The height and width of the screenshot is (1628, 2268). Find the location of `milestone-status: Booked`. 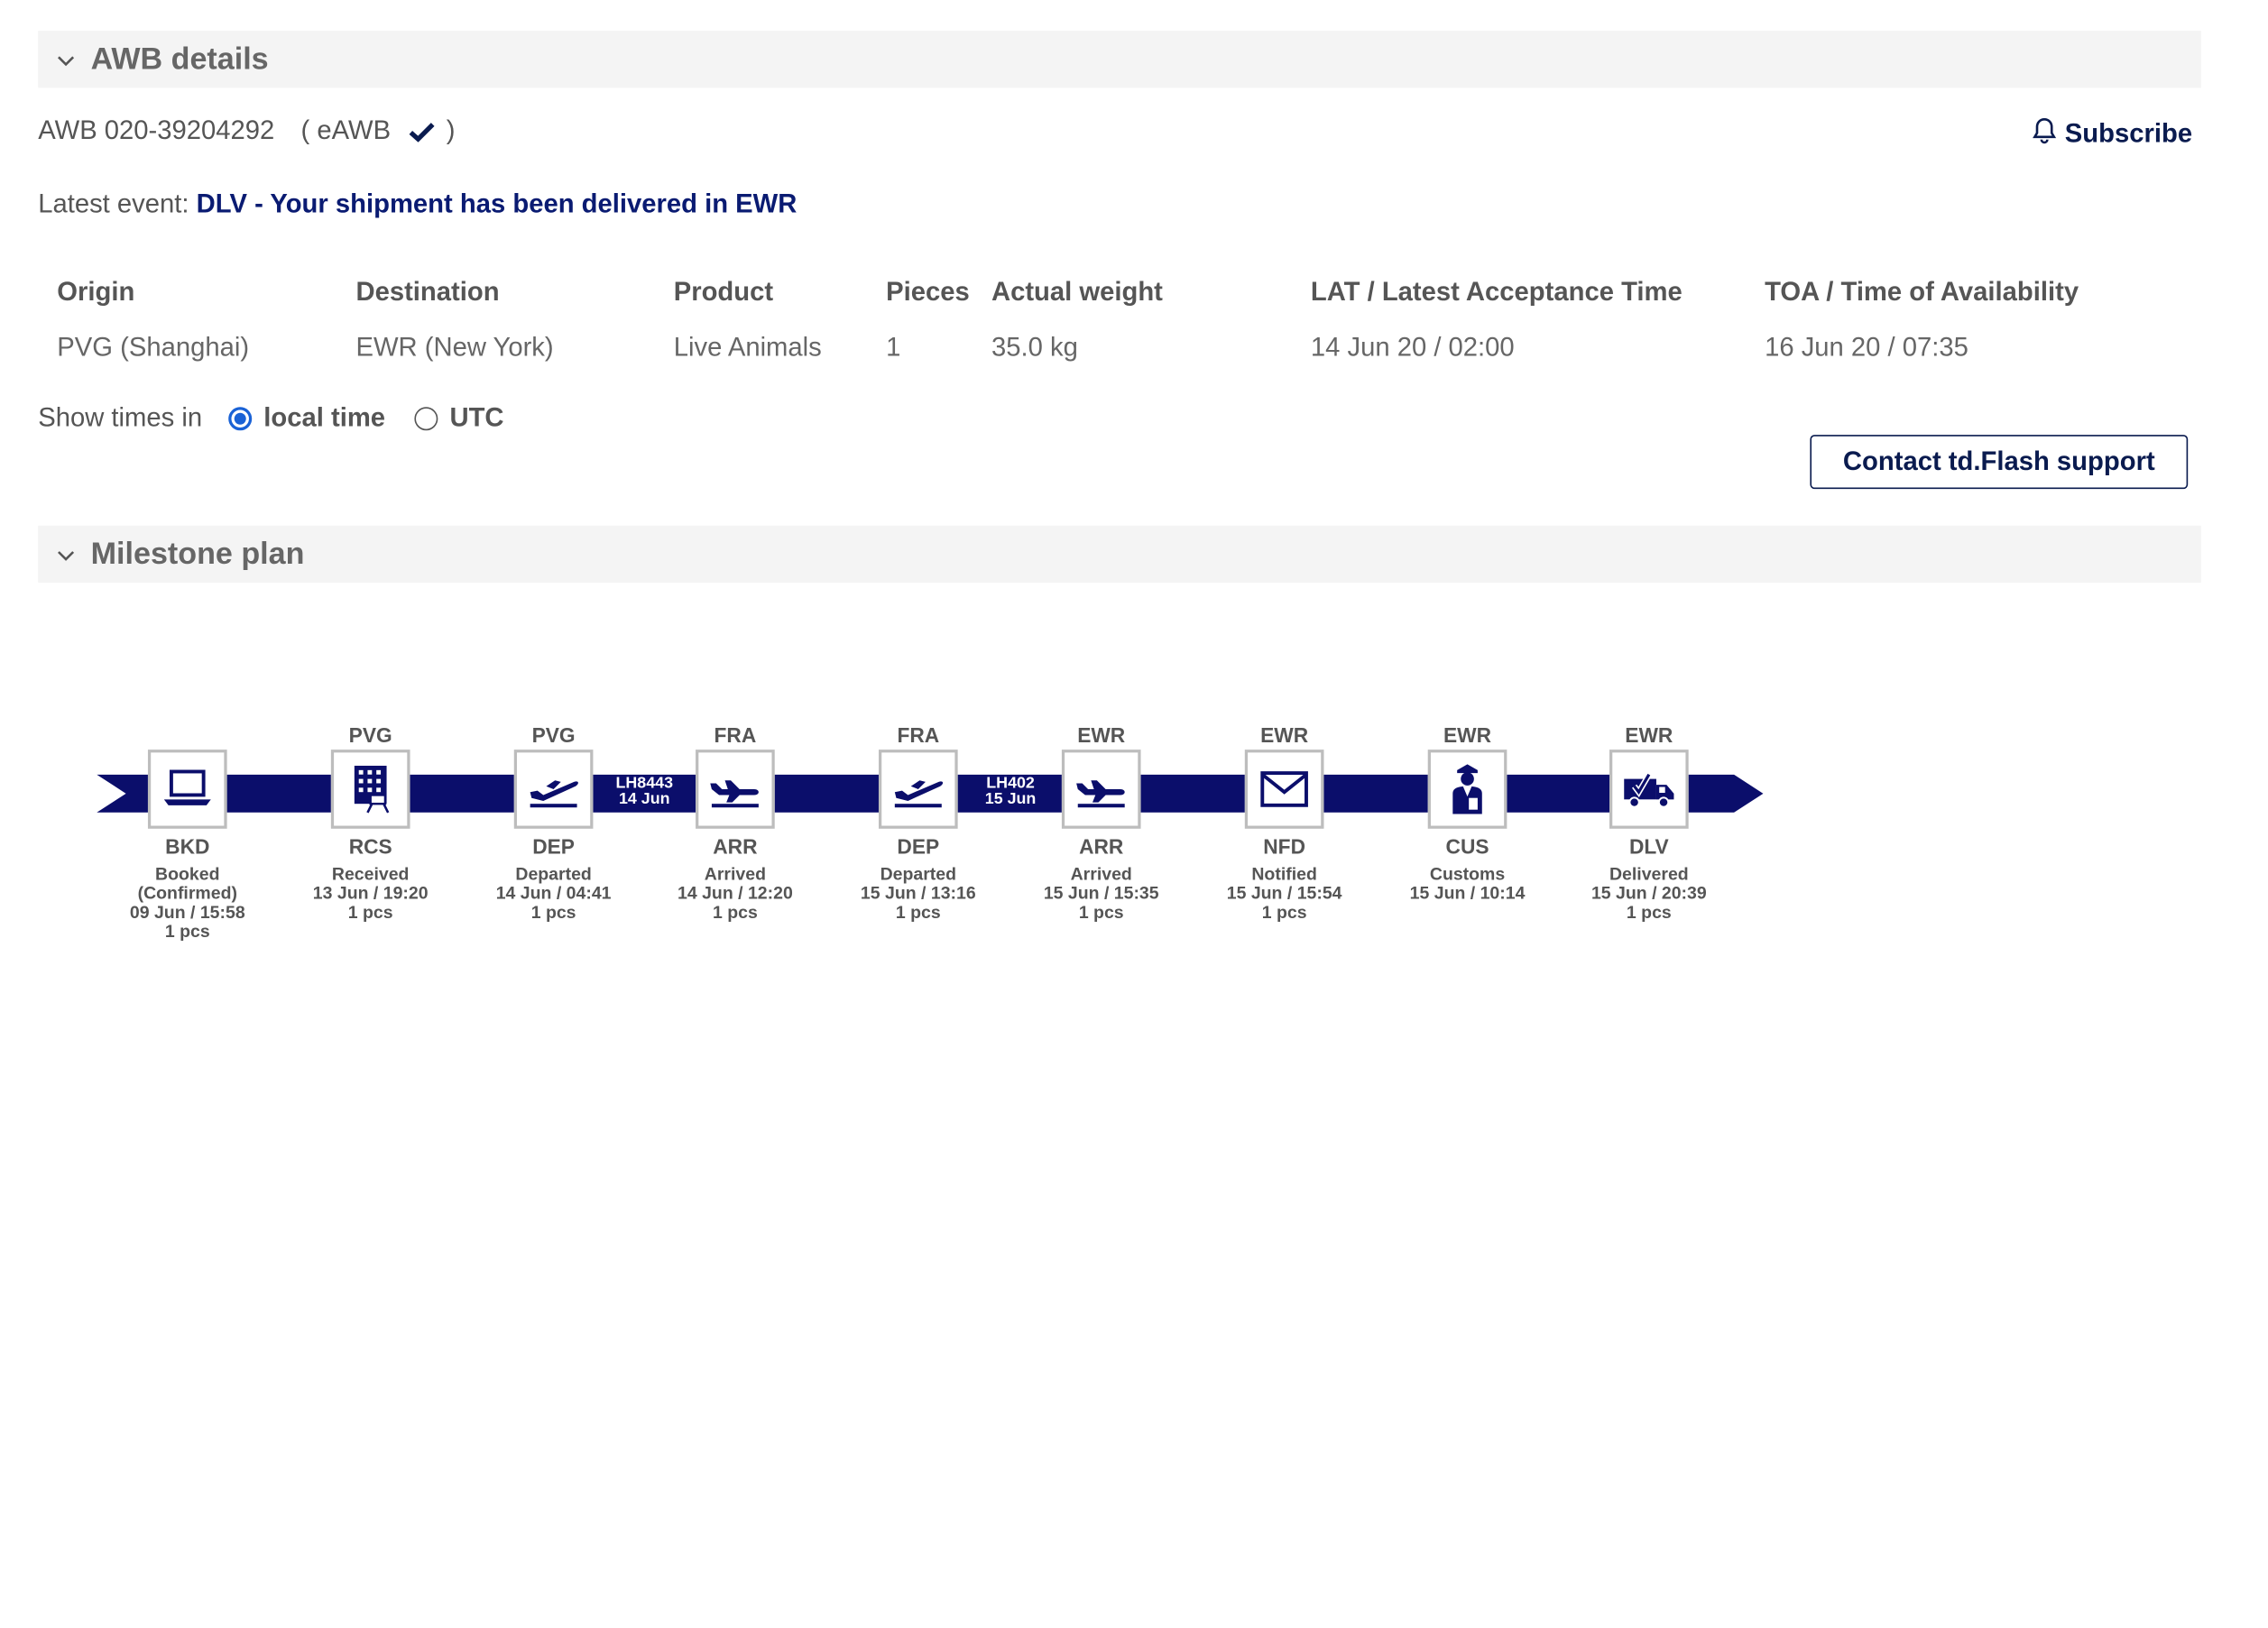

milestone-status: Booked is located at coordinates (187, 874).